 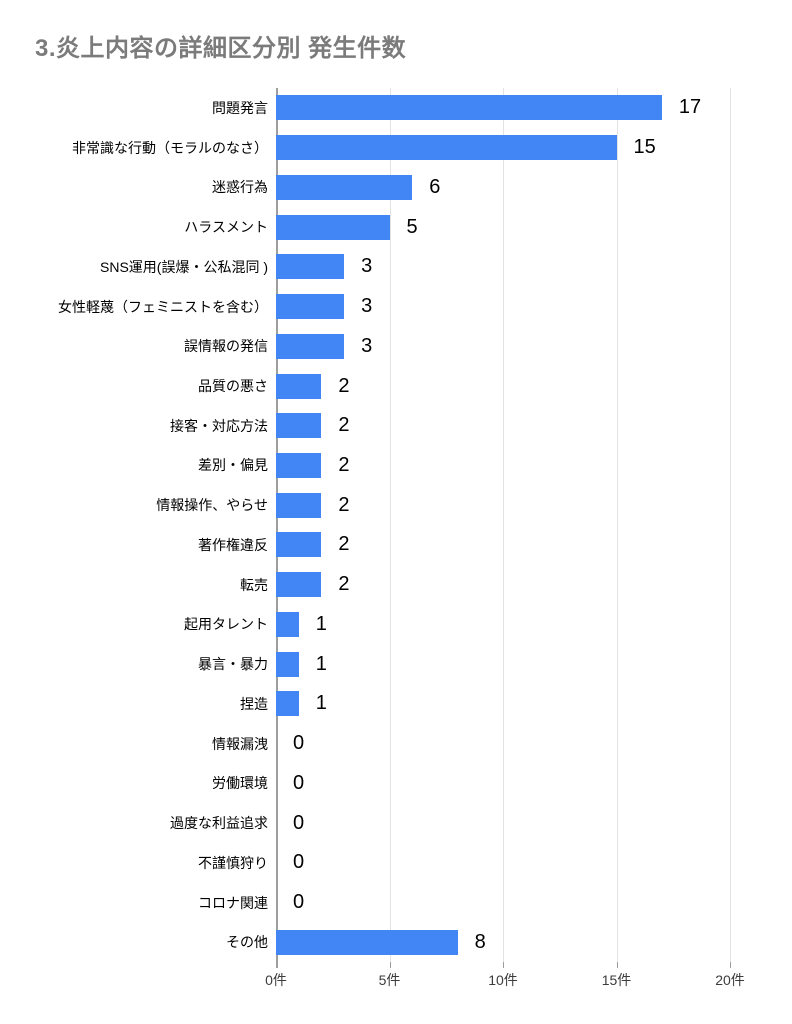 I want to click on chart-row: 転売 2, so click(x=396, y=585).